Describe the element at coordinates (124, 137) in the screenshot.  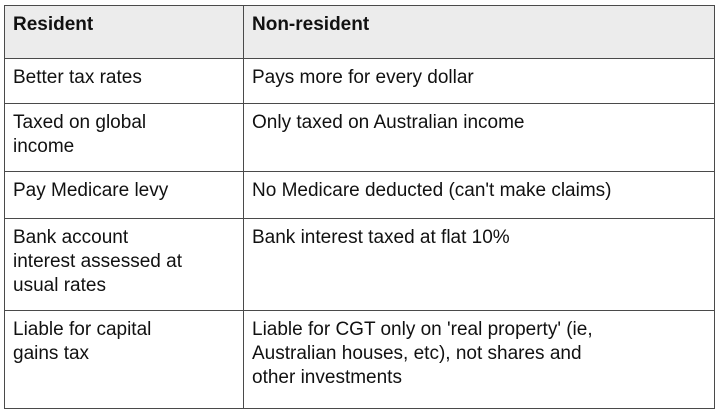
I see `table-cell: Taxed on global income` at that location.